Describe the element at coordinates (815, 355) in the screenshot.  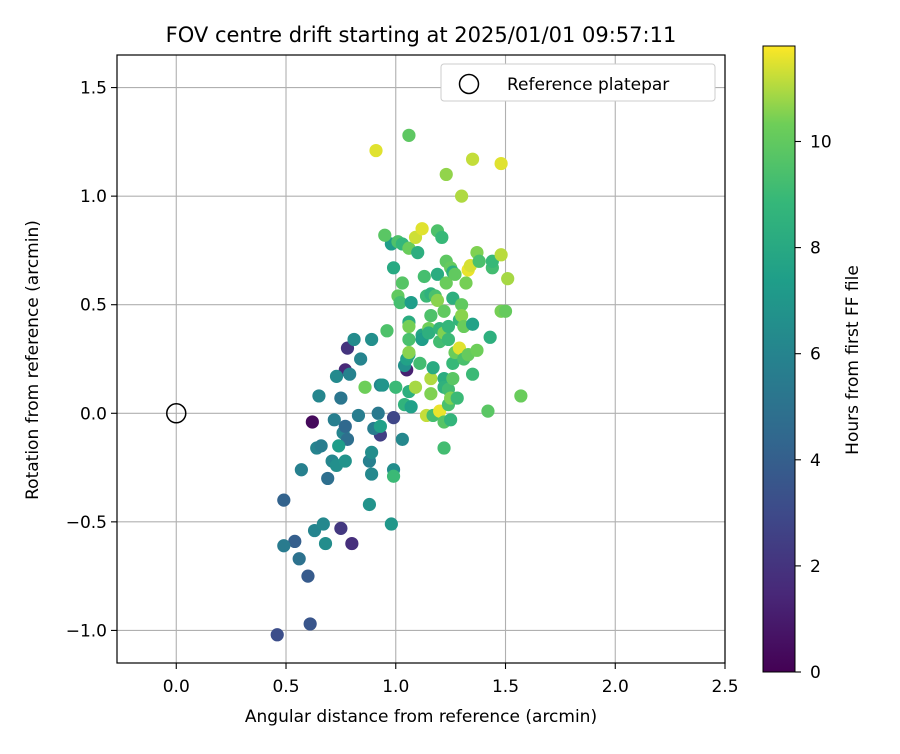
I see `colorbar-tick-label: 6` at that location.